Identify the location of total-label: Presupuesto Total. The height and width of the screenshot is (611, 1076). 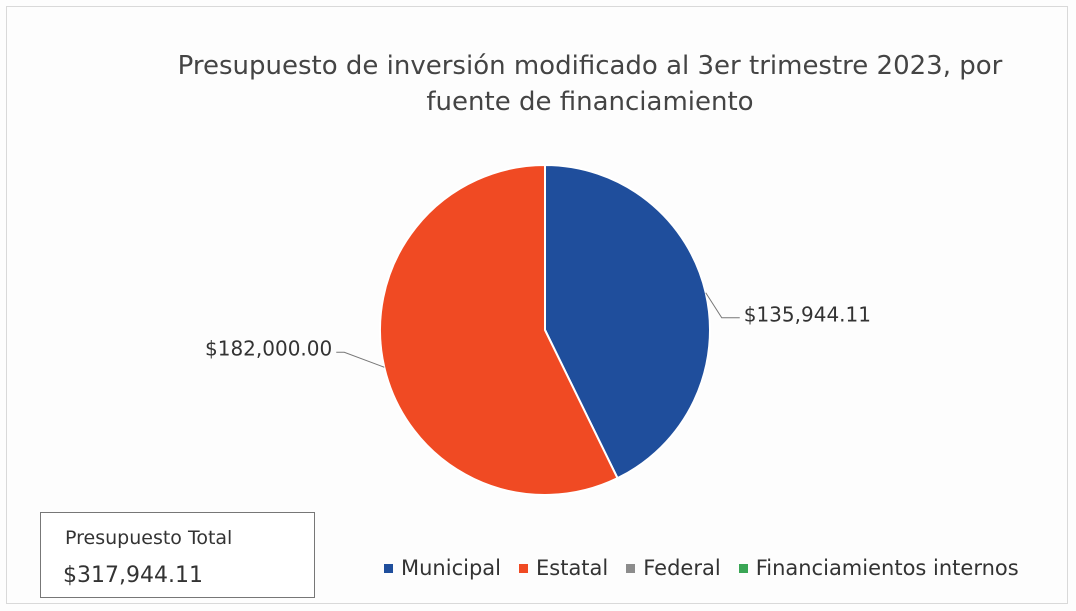
(149, 538).